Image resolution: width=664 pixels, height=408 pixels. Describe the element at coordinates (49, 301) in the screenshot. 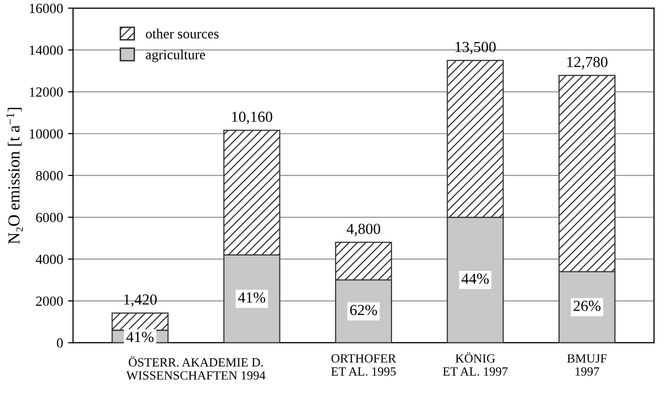

I see `y-tick-label: 2000` at that location.